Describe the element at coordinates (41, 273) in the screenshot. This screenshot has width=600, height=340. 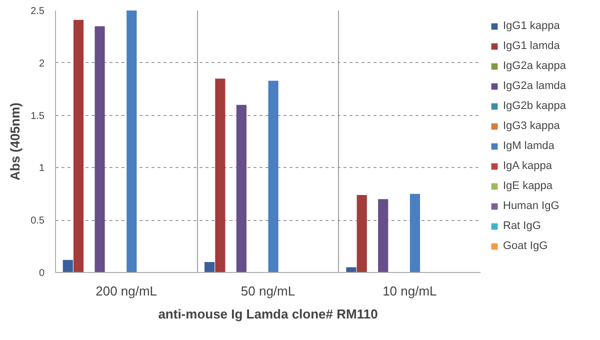
I see `y-tick-label: 0` at that location.